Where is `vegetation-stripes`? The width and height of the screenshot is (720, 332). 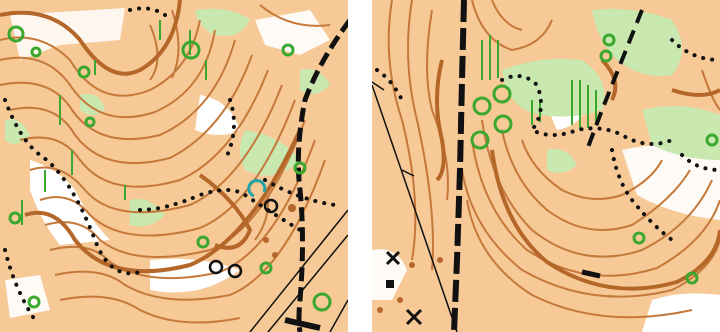 vegetation-stripes is located at coordinates (539, 82).